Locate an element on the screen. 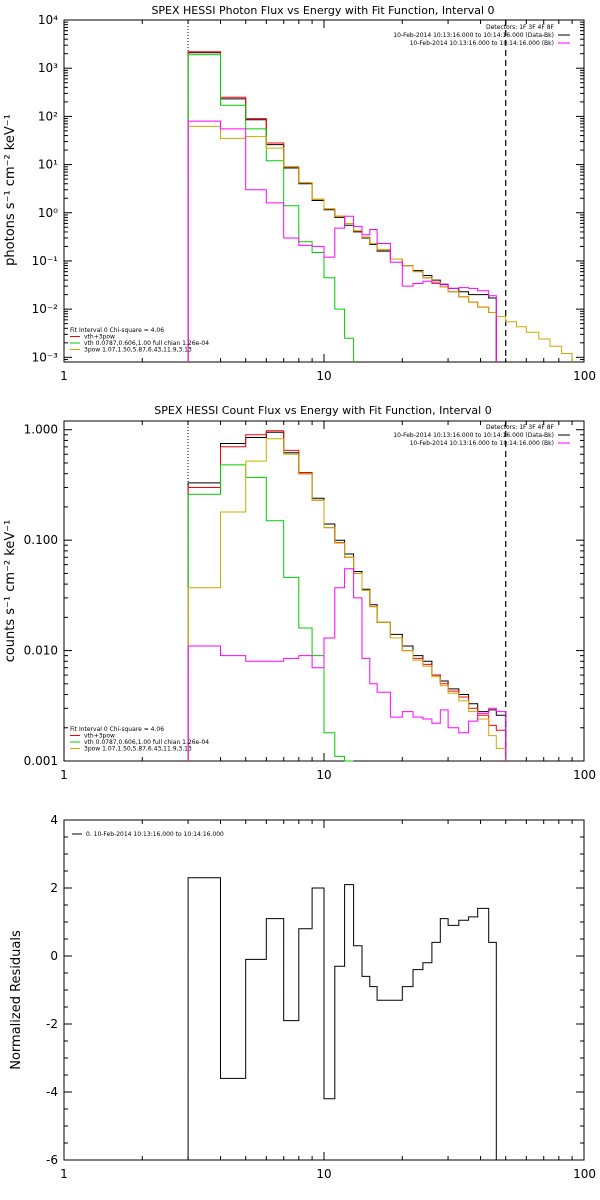 Image resolution: width=600 pixels, height=1200 pixels. y-tick-label: 10¹ is located at coordinates (48, 165).